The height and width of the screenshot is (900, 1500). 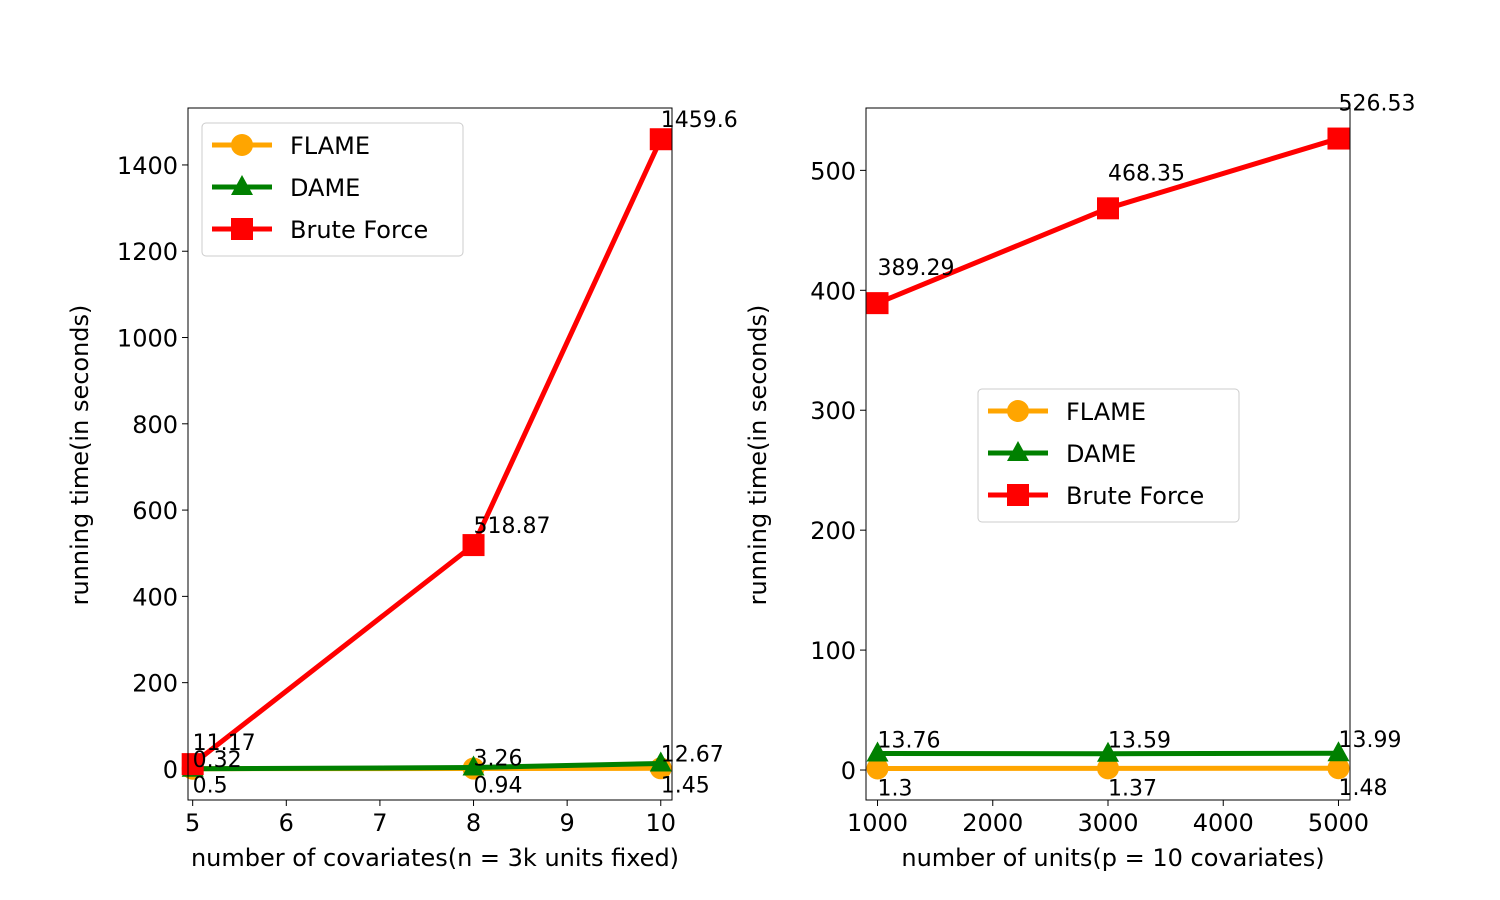 I want to click on x-tick-label: 6, so click(x=286, y=823).